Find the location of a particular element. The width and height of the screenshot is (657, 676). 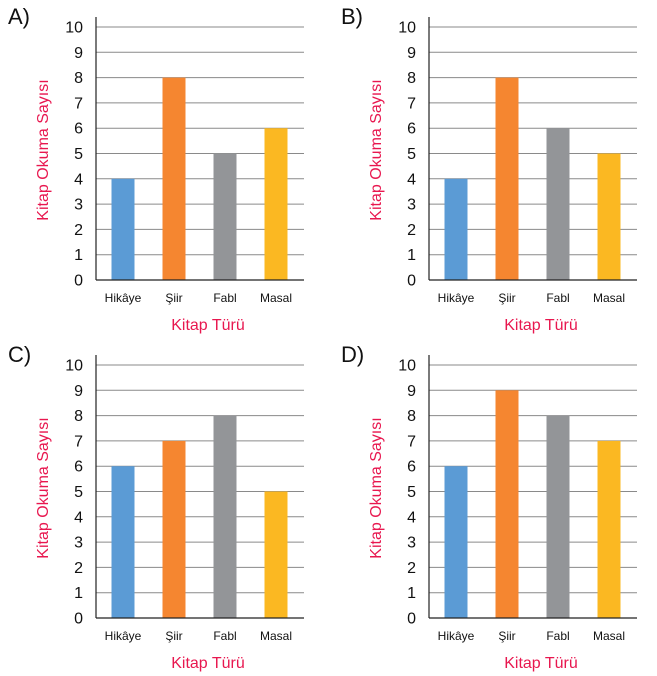

option-letter: A) is located at coordinates (19, 16).